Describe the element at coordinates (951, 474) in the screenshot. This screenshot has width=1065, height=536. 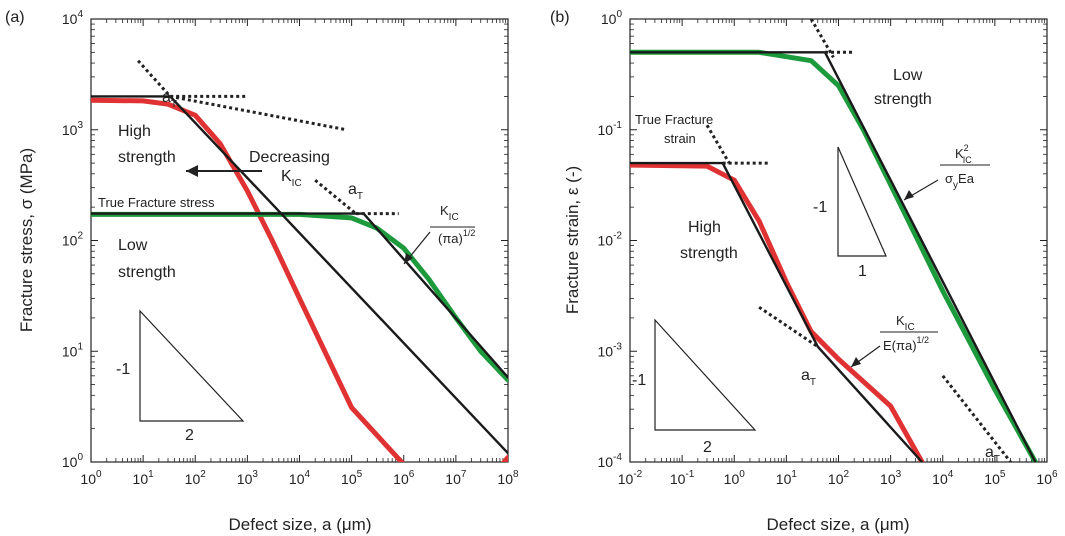
I see `tick-exponent: 4` at that location.